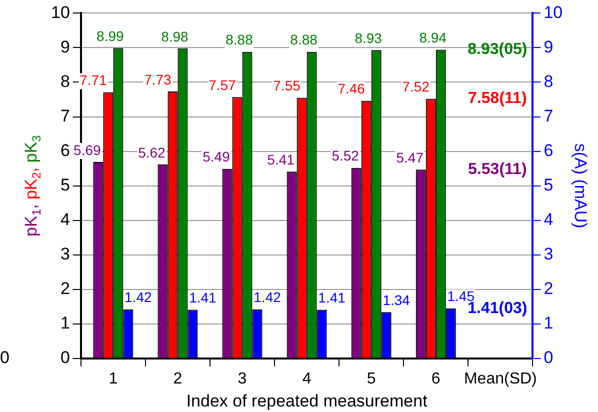  Describe the element at coordinates (549, 46) in the screenshot. I see `y2-tick-label: 9` at that location.